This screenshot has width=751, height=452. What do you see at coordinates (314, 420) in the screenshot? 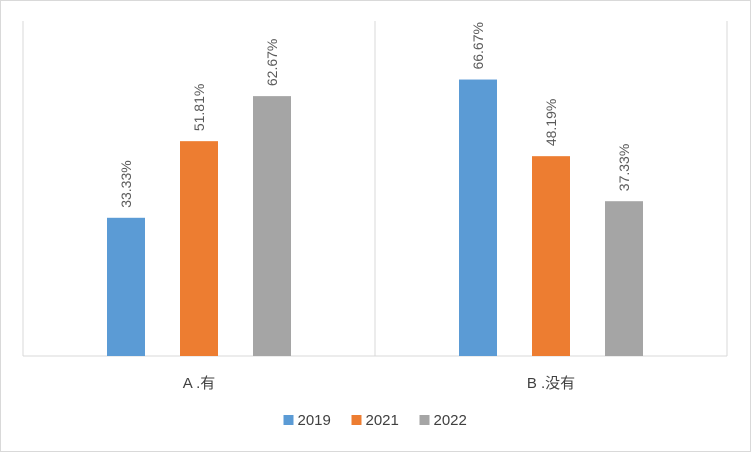
I see `legend-label-2019: 2019` at bounding box center [314, 420].